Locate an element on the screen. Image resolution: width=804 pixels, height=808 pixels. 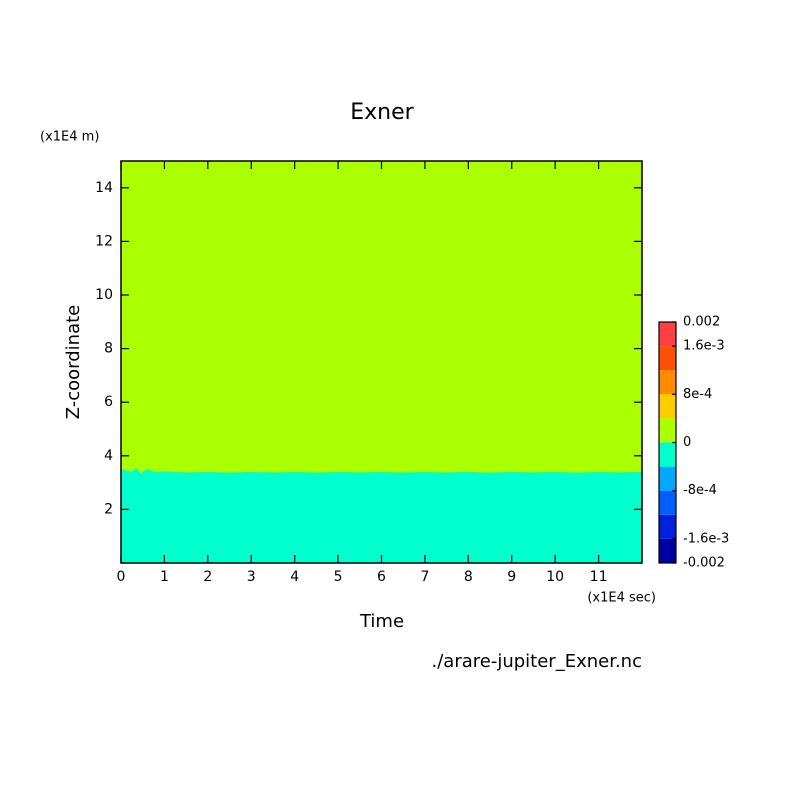
colorbar-tick-label: 8e-4 is located at coordinates (697, 394).